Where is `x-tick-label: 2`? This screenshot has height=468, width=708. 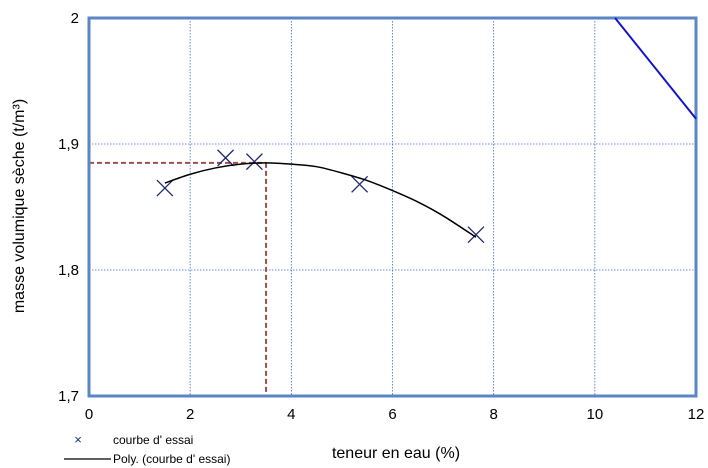 x-tick-label: 2 is located at coordinates (190, 414).